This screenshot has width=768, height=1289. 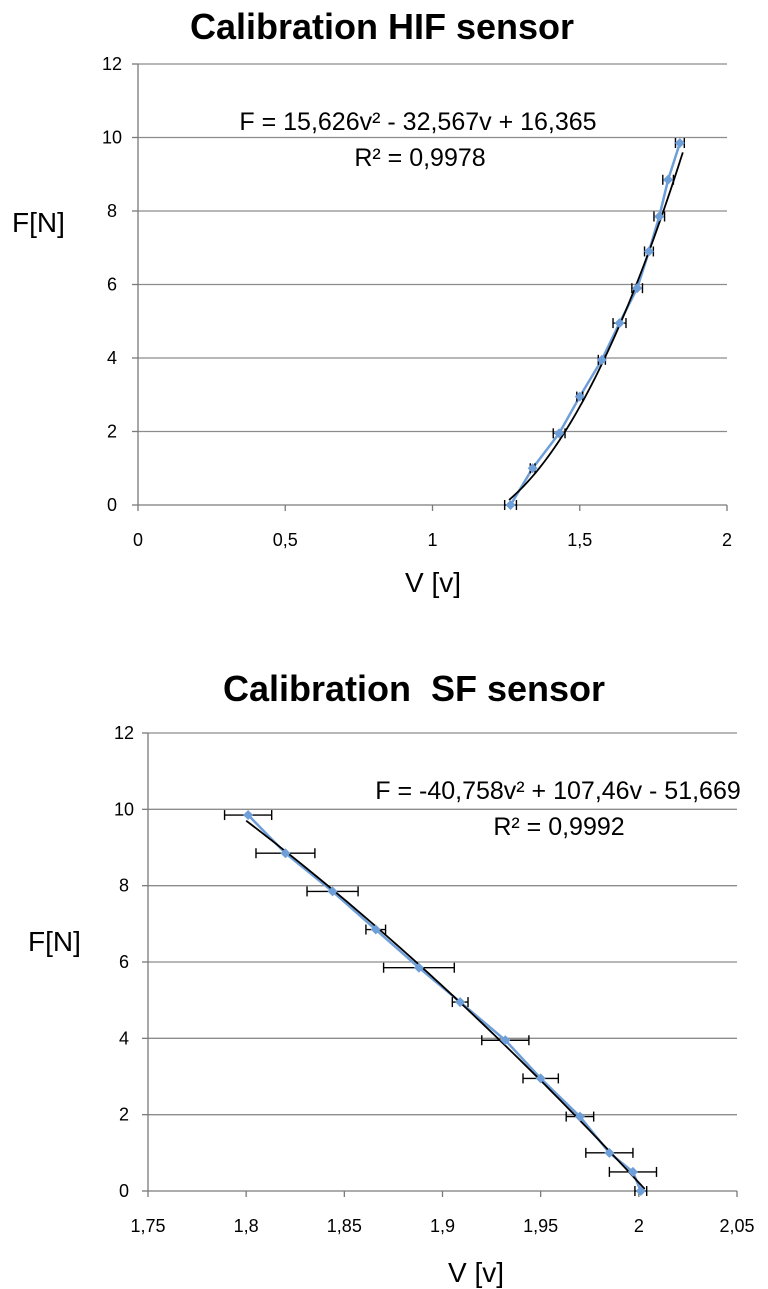 What do you see at coordinates (246, 1226) in the screenshot?
I see `x-tick-label: 1,8` at bounding box center [246, 1226].